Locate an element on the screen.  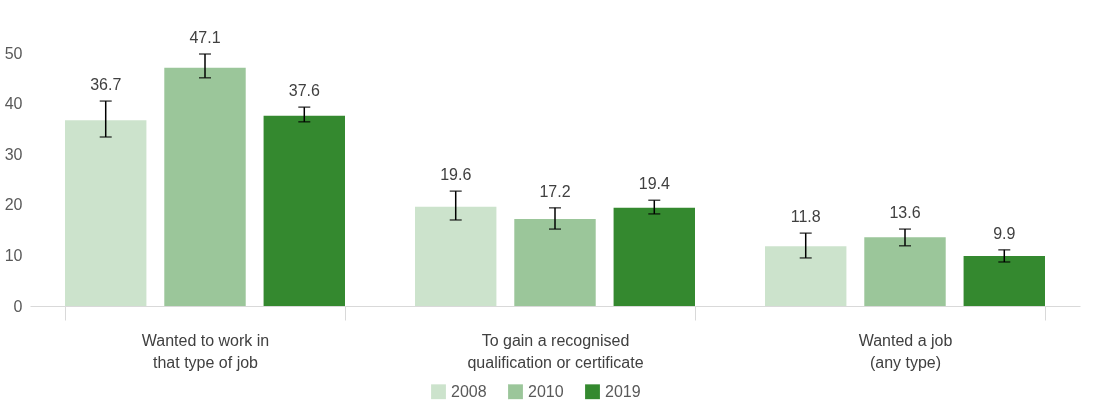
data-label: 9.9 is located at coordinates (1004, 233).